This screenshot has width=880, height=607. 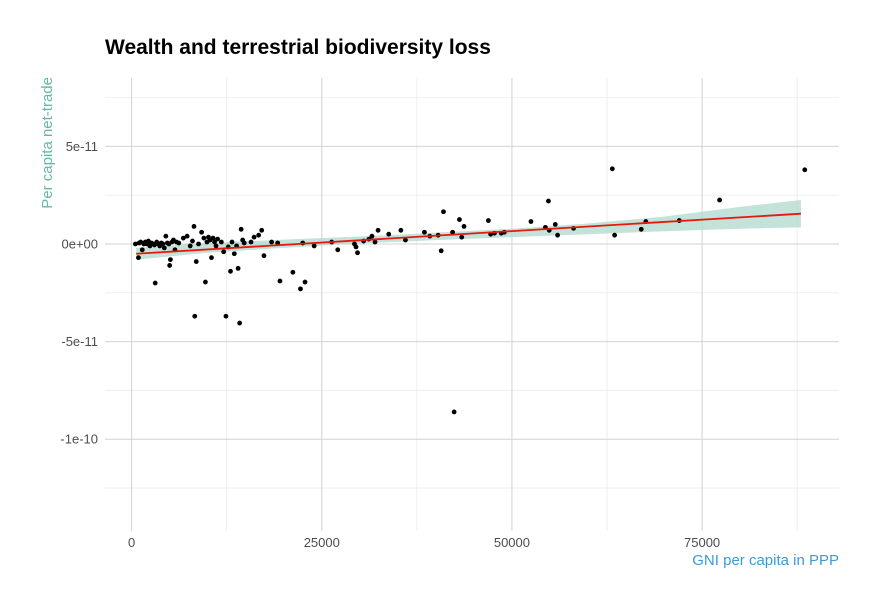 What do you see at coordinates (765, 560) in the screenshot?
I see `x-axis-title: GNI per capita in PPP` at bounding box center [765, 560].